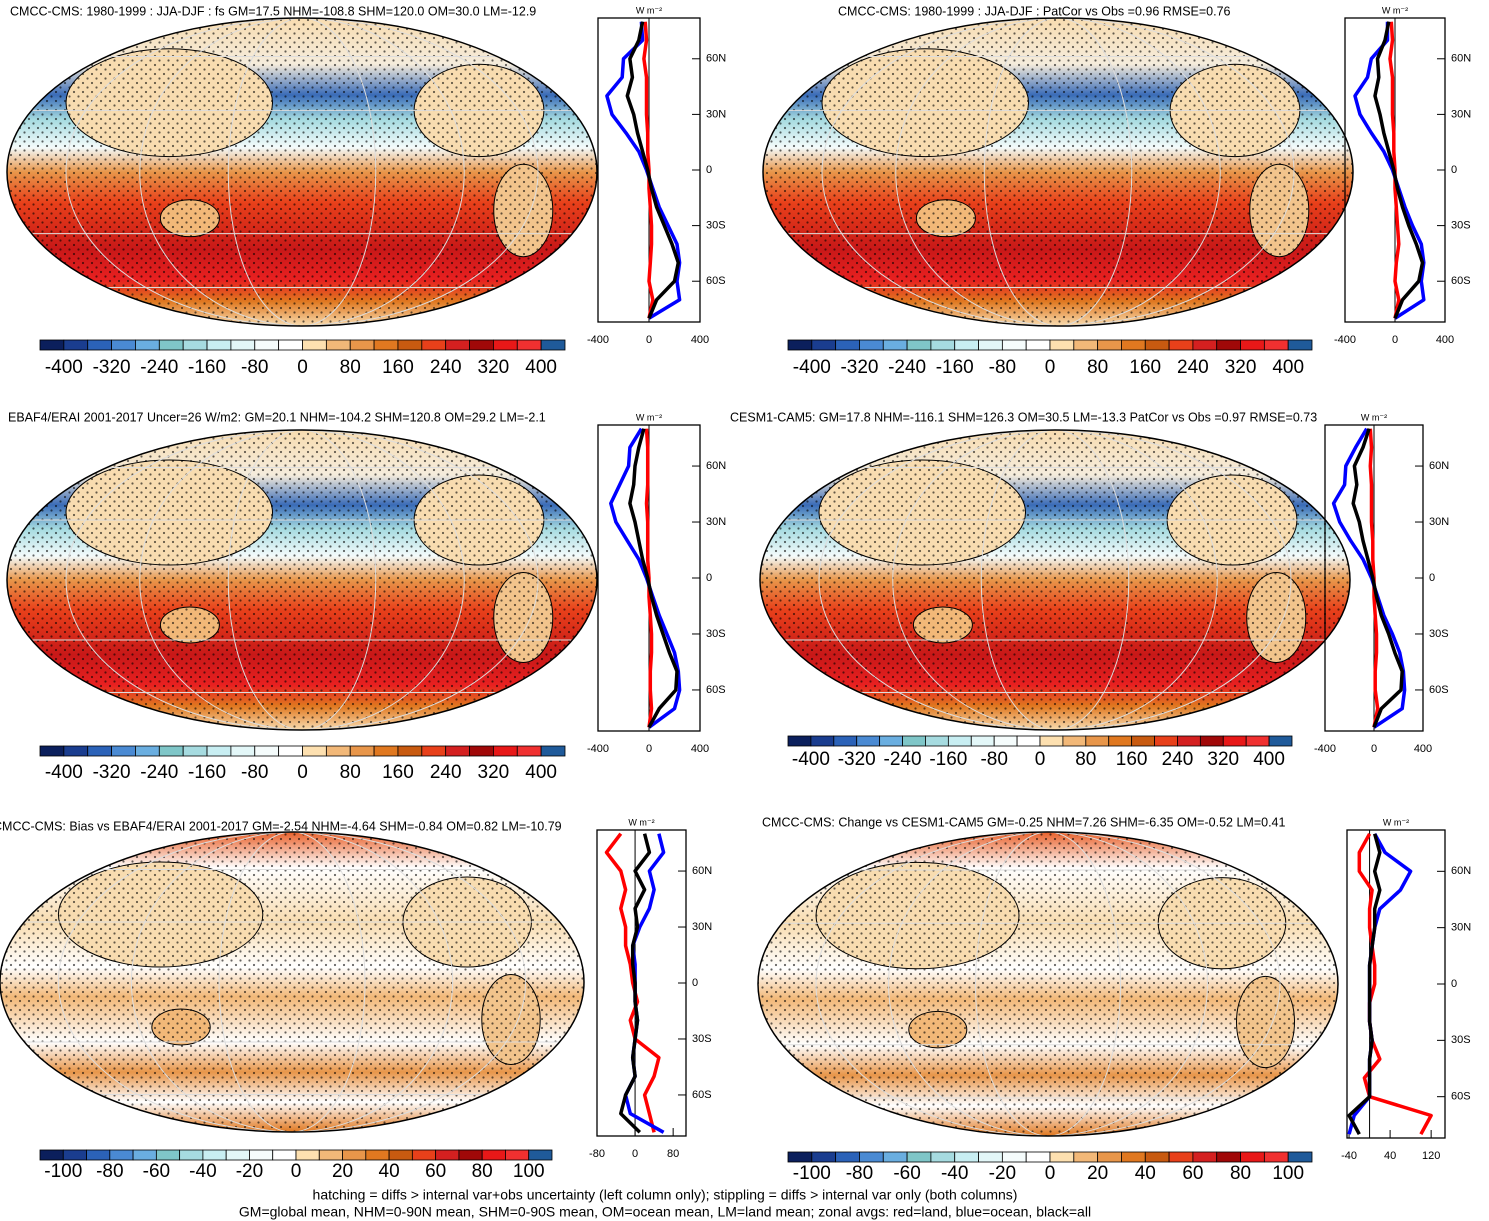 The image size is (1489, 1221). Describe the element at coordinates (1178, 759) in the screenshot. I see `colorbar-label: 240` at that location.